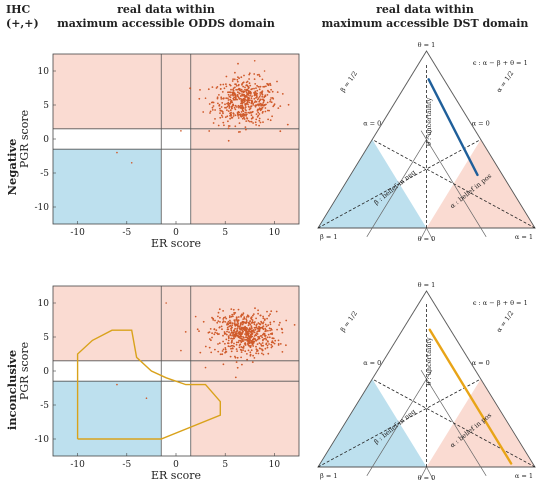 The image size is (550, 503). I want to click on label-theta-zero: θ = 0, so click(427, 478).